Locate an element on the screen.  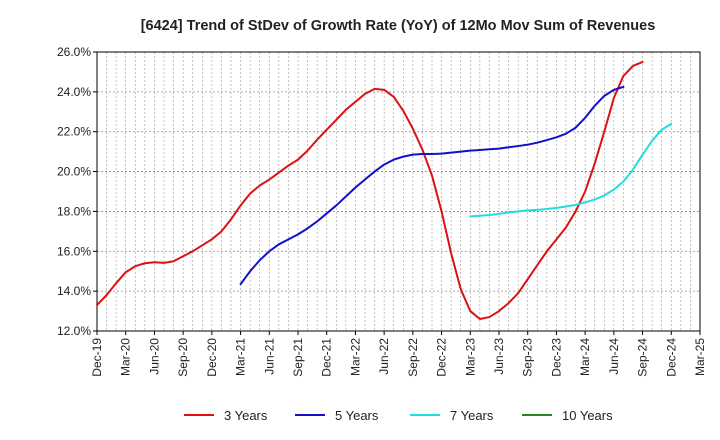
legend-label: 10 Years is located at coordinates (587, 415).